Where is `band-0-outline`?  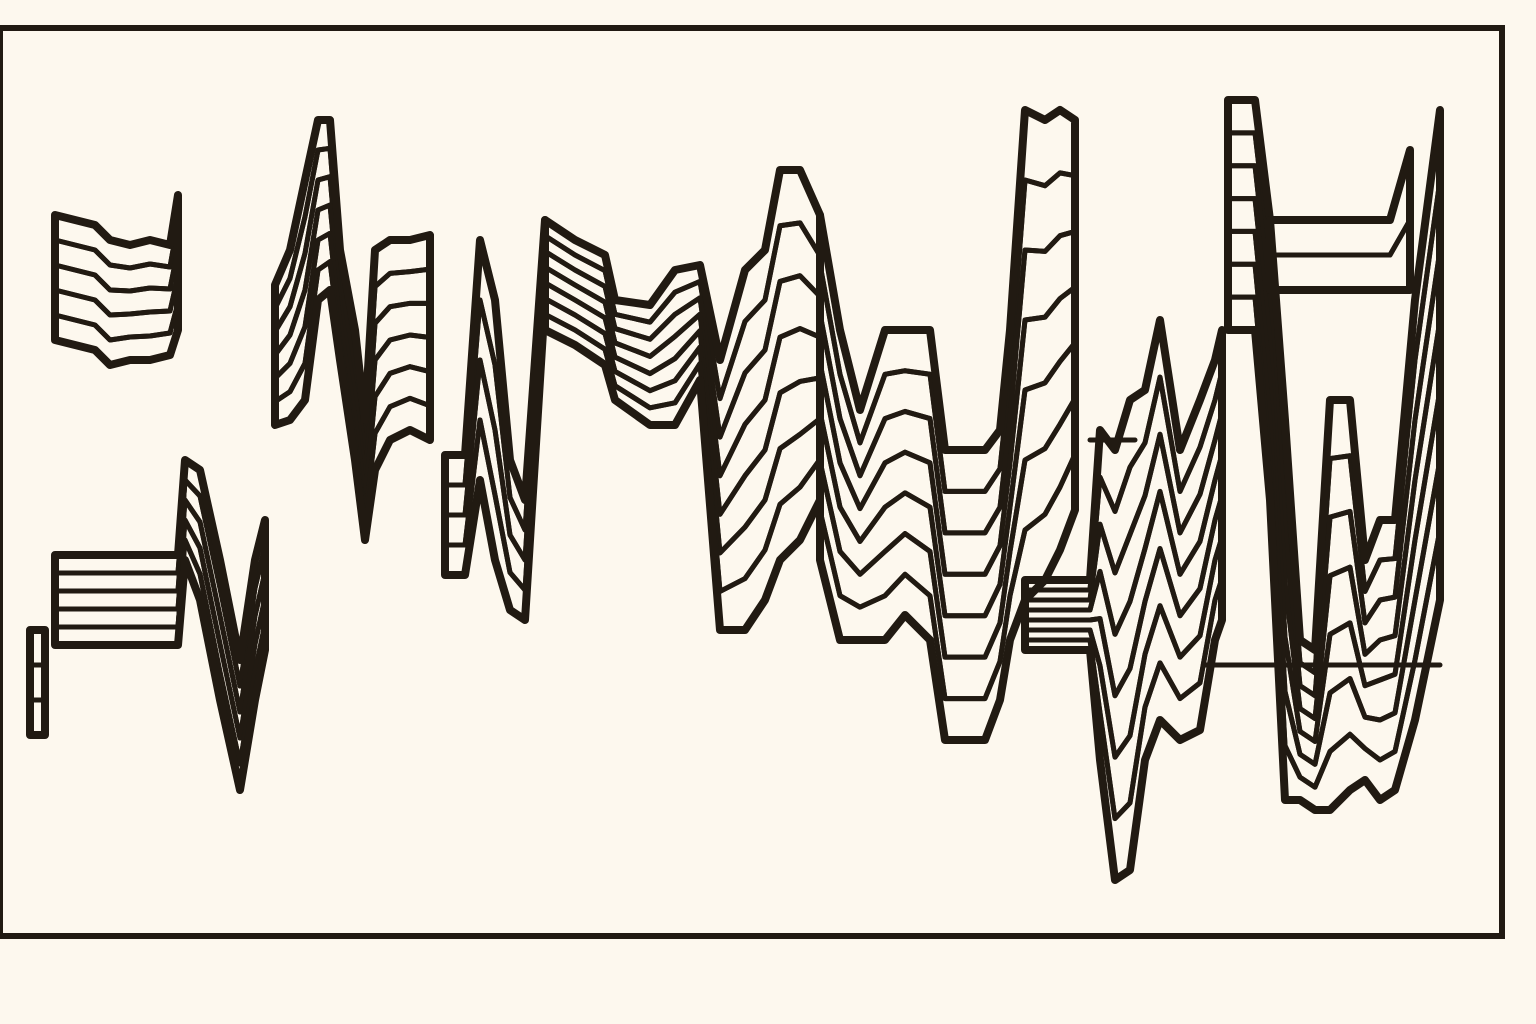 band-0-outline is located at coordinates (116, 280).